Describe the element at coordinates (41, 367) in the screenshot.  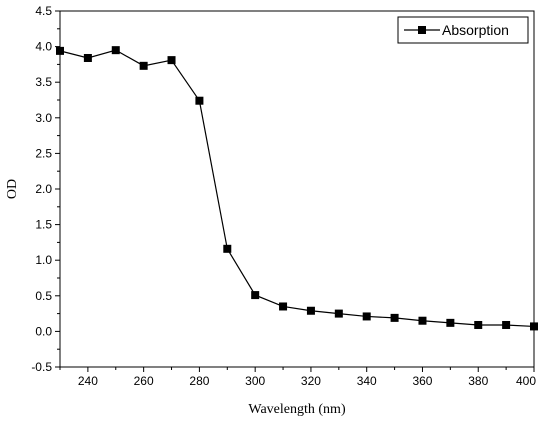
I see `y-tick-label: -0.5` at that location.